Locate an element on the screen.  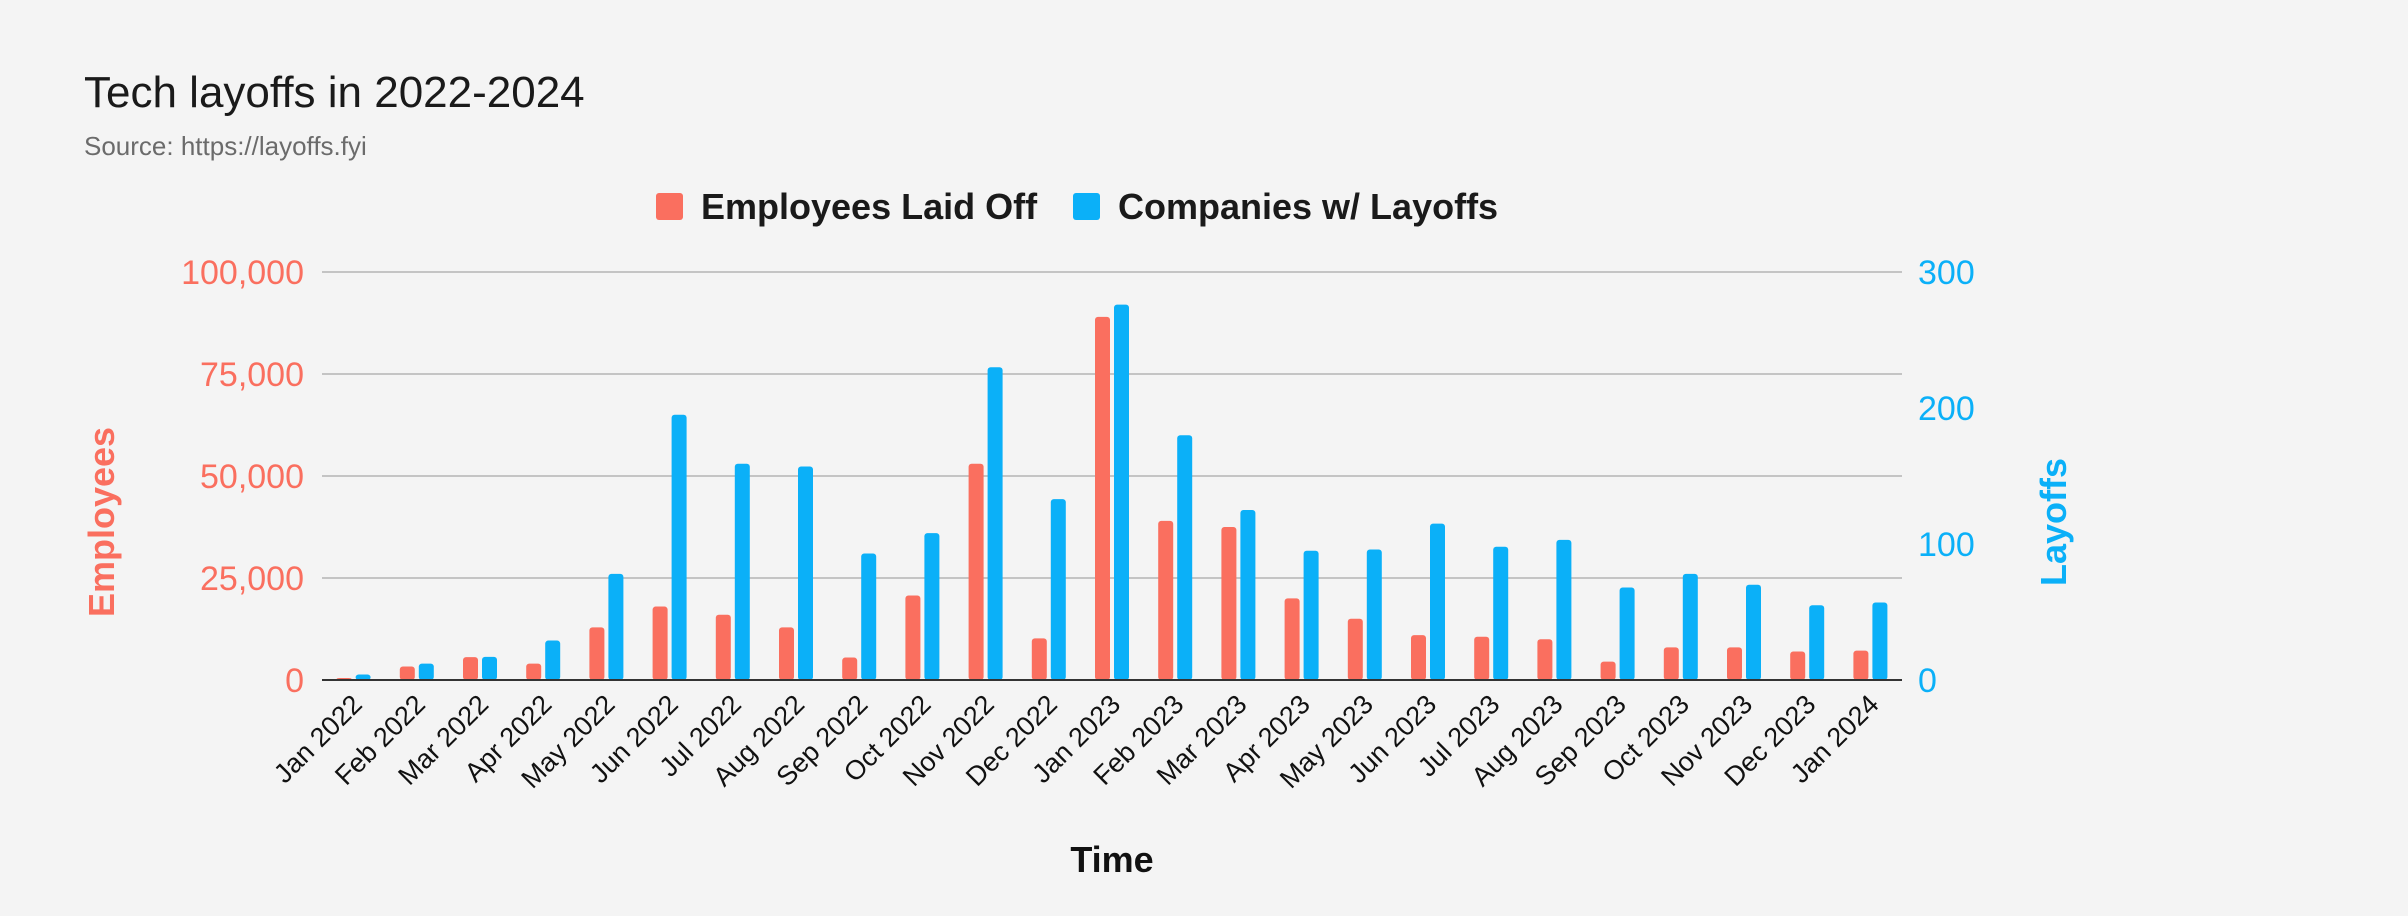
left-tick-label: 0 is located at coordinates (294, 681).